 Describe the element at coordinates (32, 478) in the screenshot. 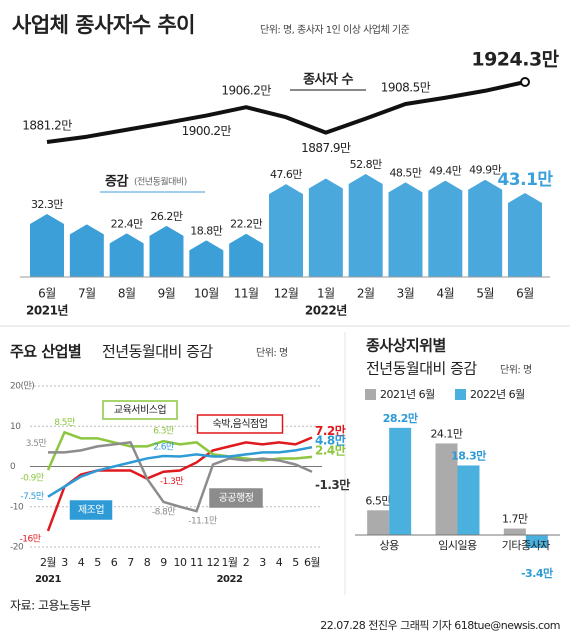

I see `value-label: -0.9만` at that location.